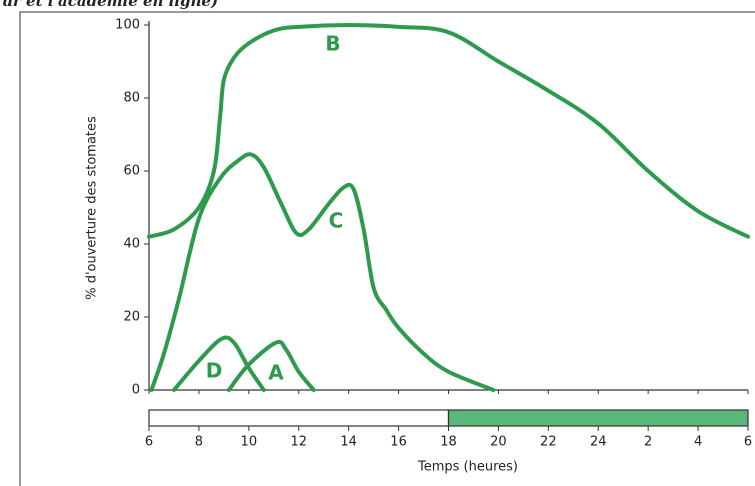 The height and width of the screenshot is (486, 755). What do you see at coordinates (136, 390) in the screenshot?
I see `y-tick-label: 0` at bounding box center [136, 390].